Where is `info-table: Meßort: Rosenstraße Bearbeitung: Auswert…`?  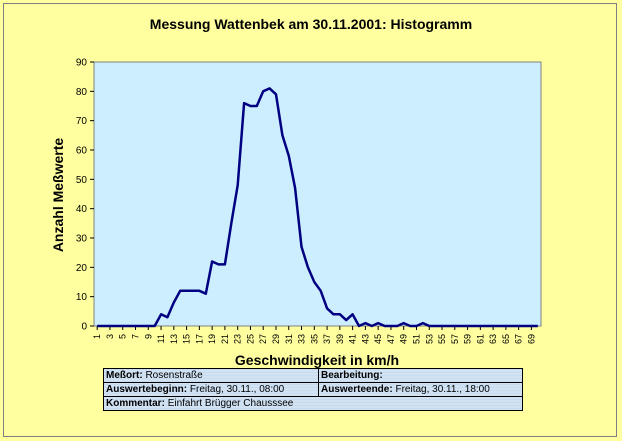 info-table: Meßort: Rosenstraße Bearbeitung: Auswert… is located at coordinates (313, 389).